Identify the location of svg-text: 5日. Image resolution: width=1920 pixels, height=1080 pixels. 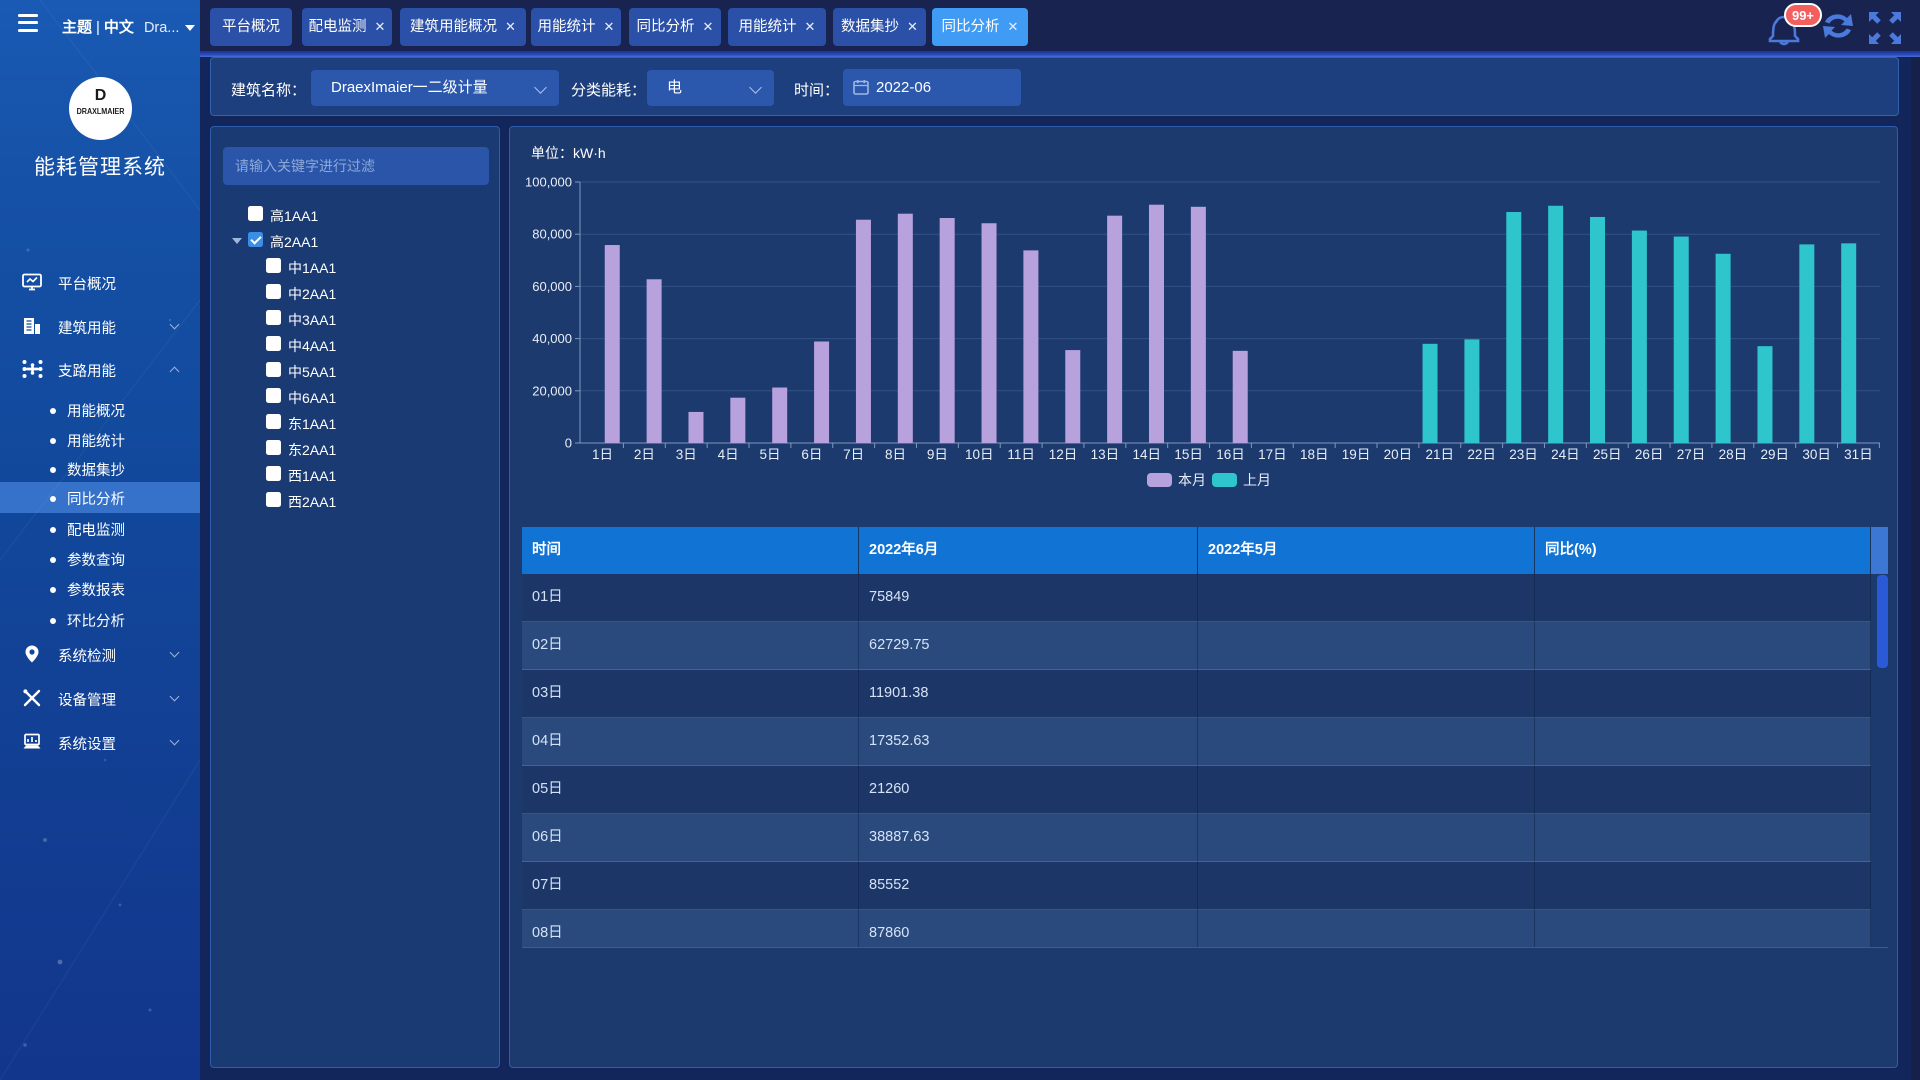
(769, 454).